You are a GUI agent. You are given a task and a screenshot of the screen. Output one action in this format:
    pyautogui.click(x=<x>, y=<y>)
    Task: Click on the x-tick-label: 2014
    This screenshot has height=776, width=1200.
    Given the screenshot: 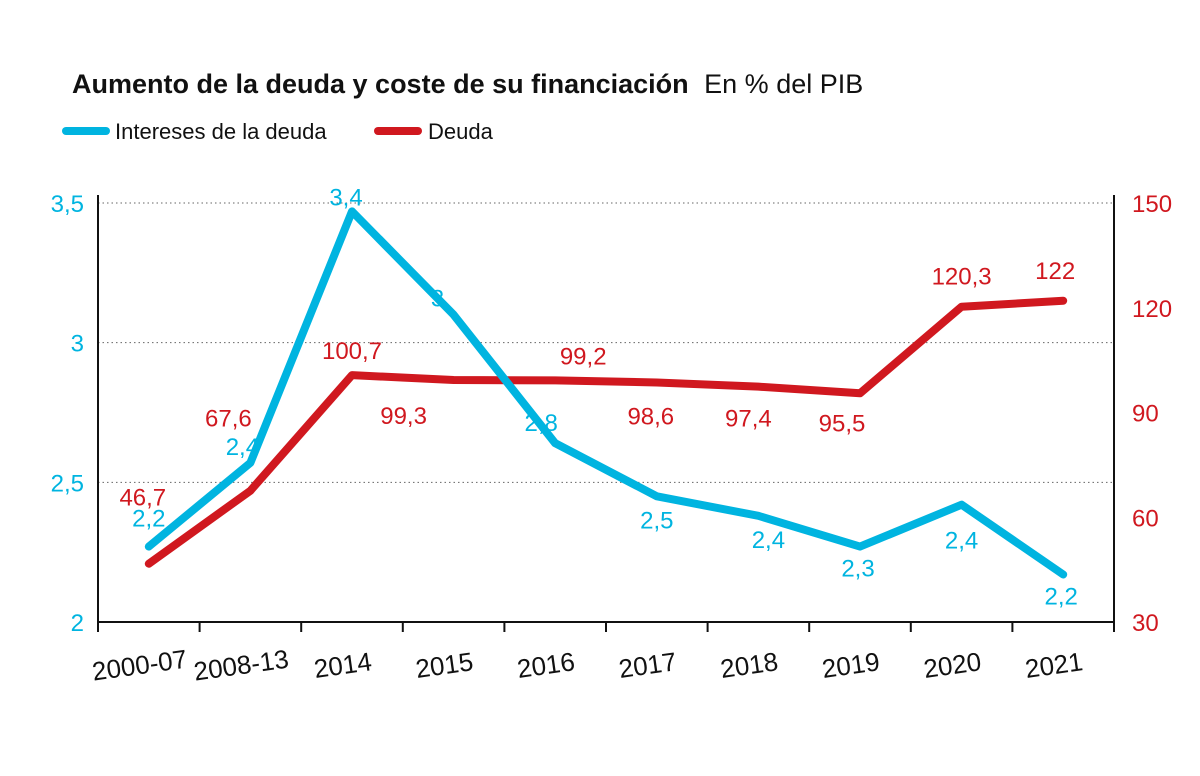 What is the action you would take?
    pyautogui.click(x=342, y=665)
    